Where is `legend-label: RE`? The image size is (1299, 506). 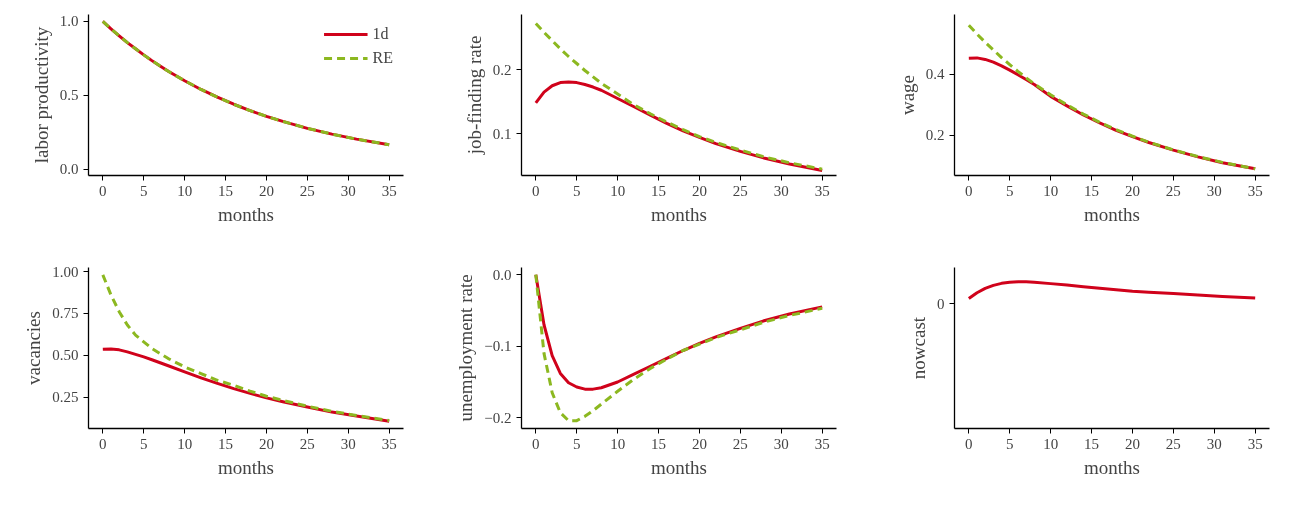 legend-label: RE is located at coordinates (382, 58).